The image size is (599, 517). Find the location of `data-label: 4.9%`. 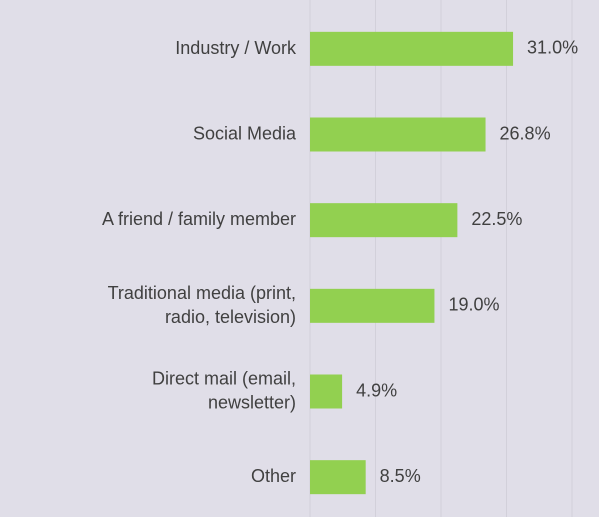

data-label: 4.9% is located at coordinates (376, 390).